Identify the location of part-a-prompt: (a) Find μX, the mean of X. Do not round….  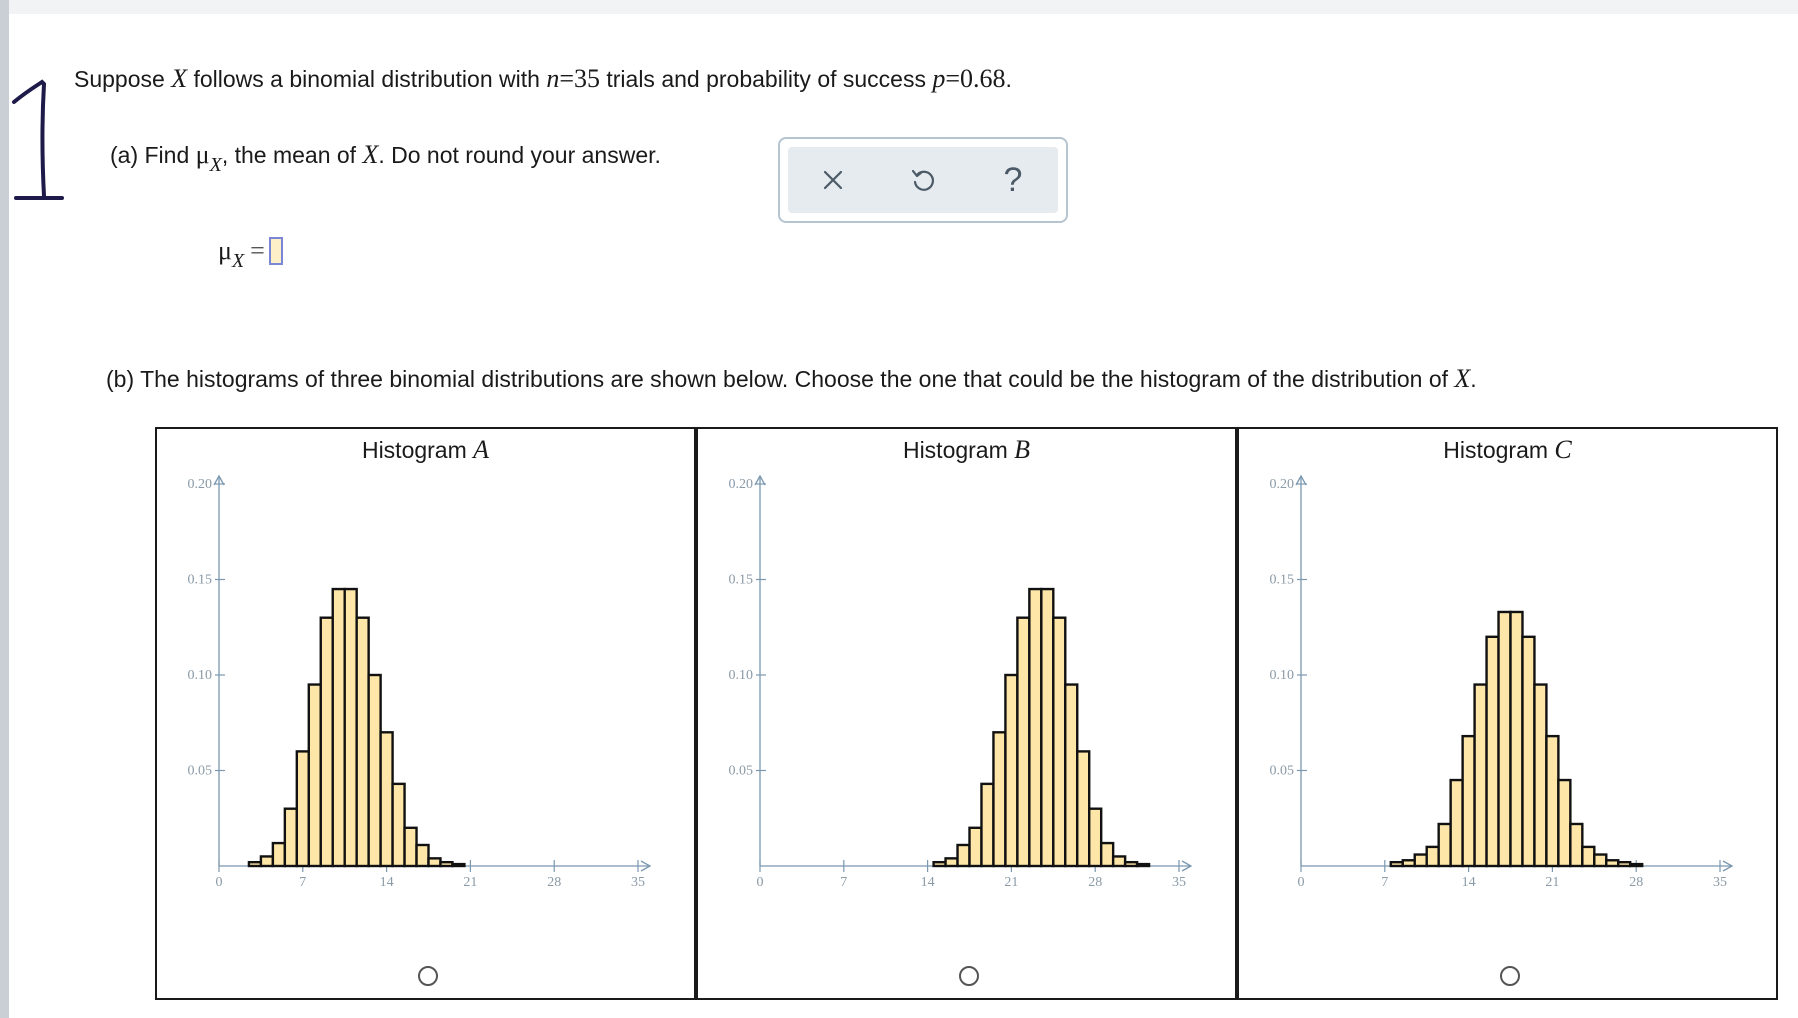
(385, 158).